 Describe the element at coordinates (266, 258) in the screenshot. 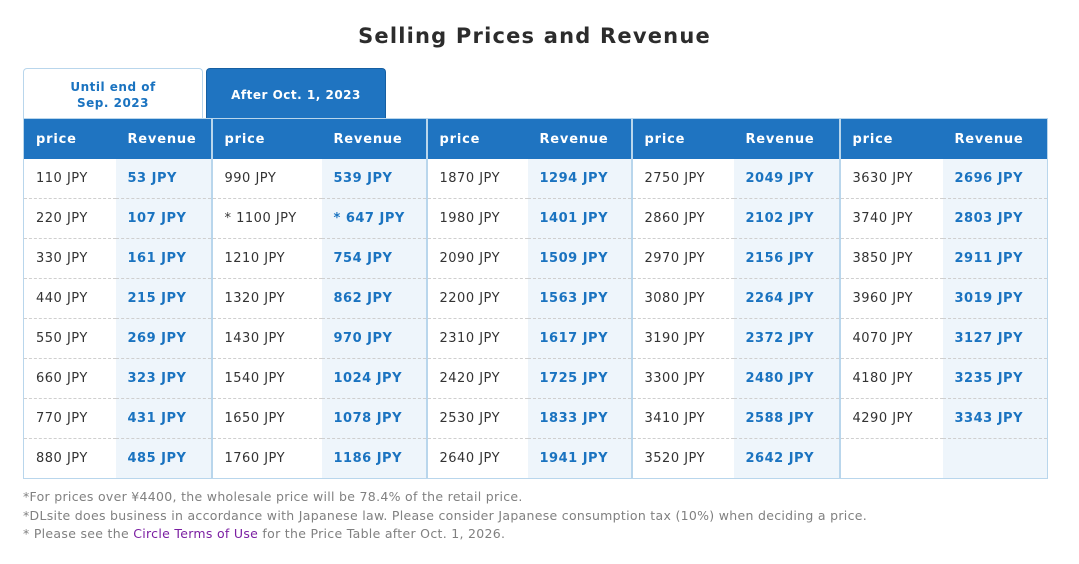

I see `price-cell: 1210 JPY` at that location.